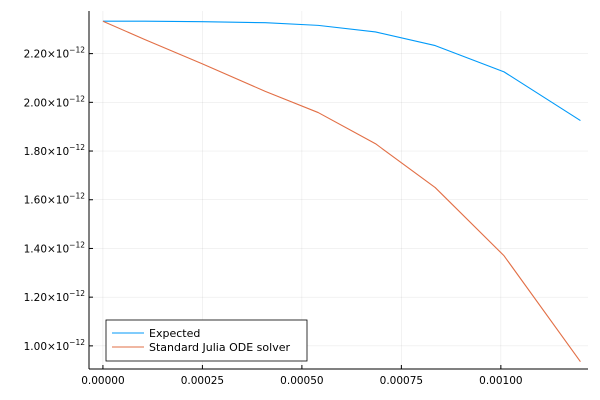 The height and width of the screenshot is (400, 600). What do you see at coordinates (219, 347) in the screenshot?
I see `legend-label: Standard Julia ODE solver` at bounding box center [219, 347].